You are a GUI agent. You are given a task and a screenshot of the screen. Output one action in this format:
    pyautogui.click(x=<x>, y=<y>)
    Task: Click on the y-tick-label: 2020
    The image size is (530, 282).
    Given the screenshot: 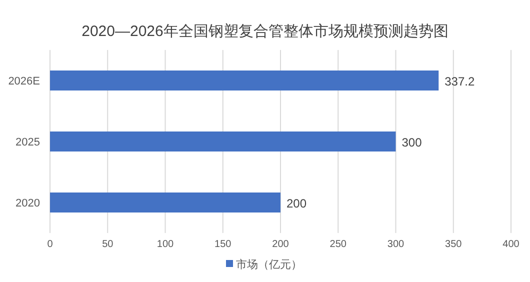 What is the action you would take?
    pyautogui.click(x=28, y=204)
    